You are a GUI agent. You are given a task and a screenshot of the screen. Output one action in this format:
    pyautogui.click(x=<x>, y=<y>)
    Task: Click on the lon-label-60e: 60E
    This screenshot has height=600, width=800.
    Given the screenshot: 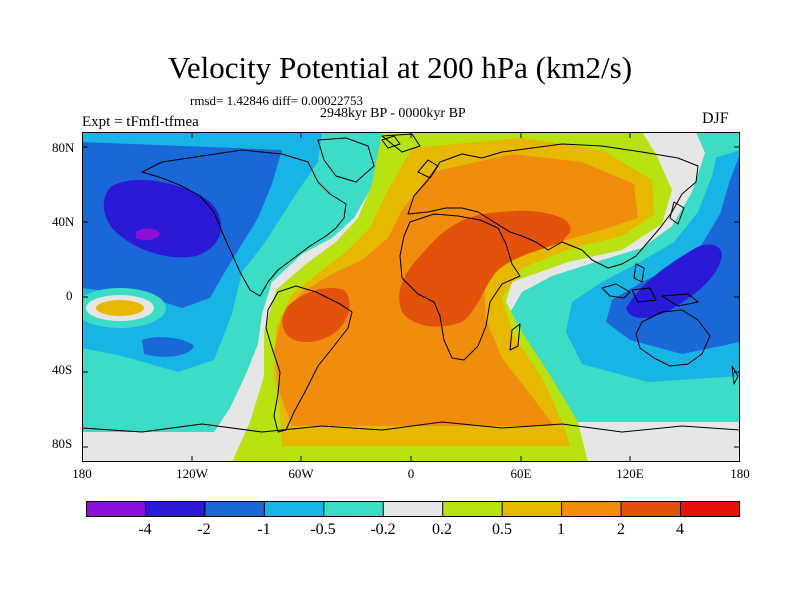 What is the action you would take?
    pyautogui.click(x=521, y=473)
    